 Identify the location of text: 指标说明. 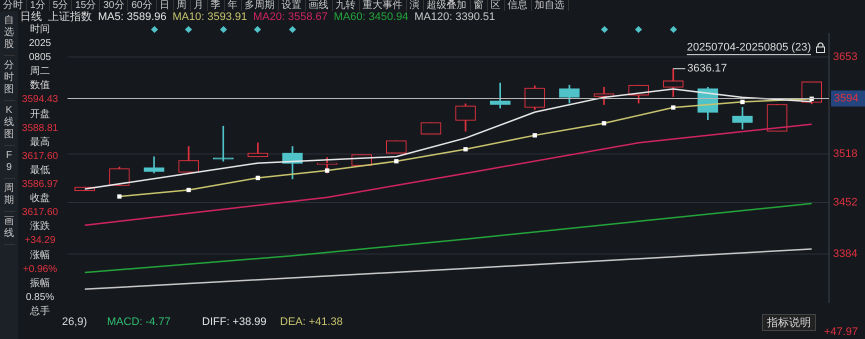
(789, 322).